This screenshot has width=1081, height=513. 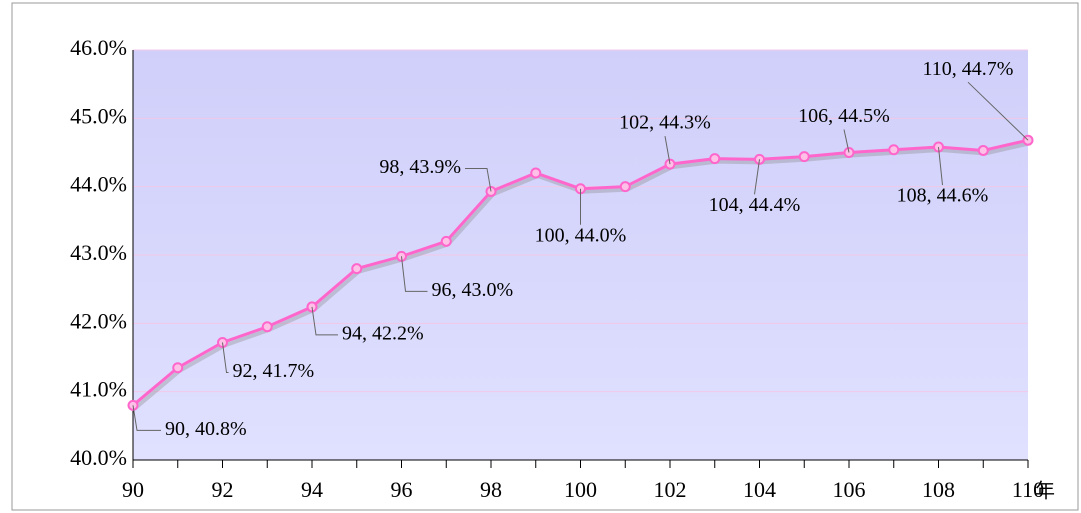 What do you see at coordinates (1028, 489) in the screenshot?
I see `x-tick-label: 110` at bounding box center [1028, 489].